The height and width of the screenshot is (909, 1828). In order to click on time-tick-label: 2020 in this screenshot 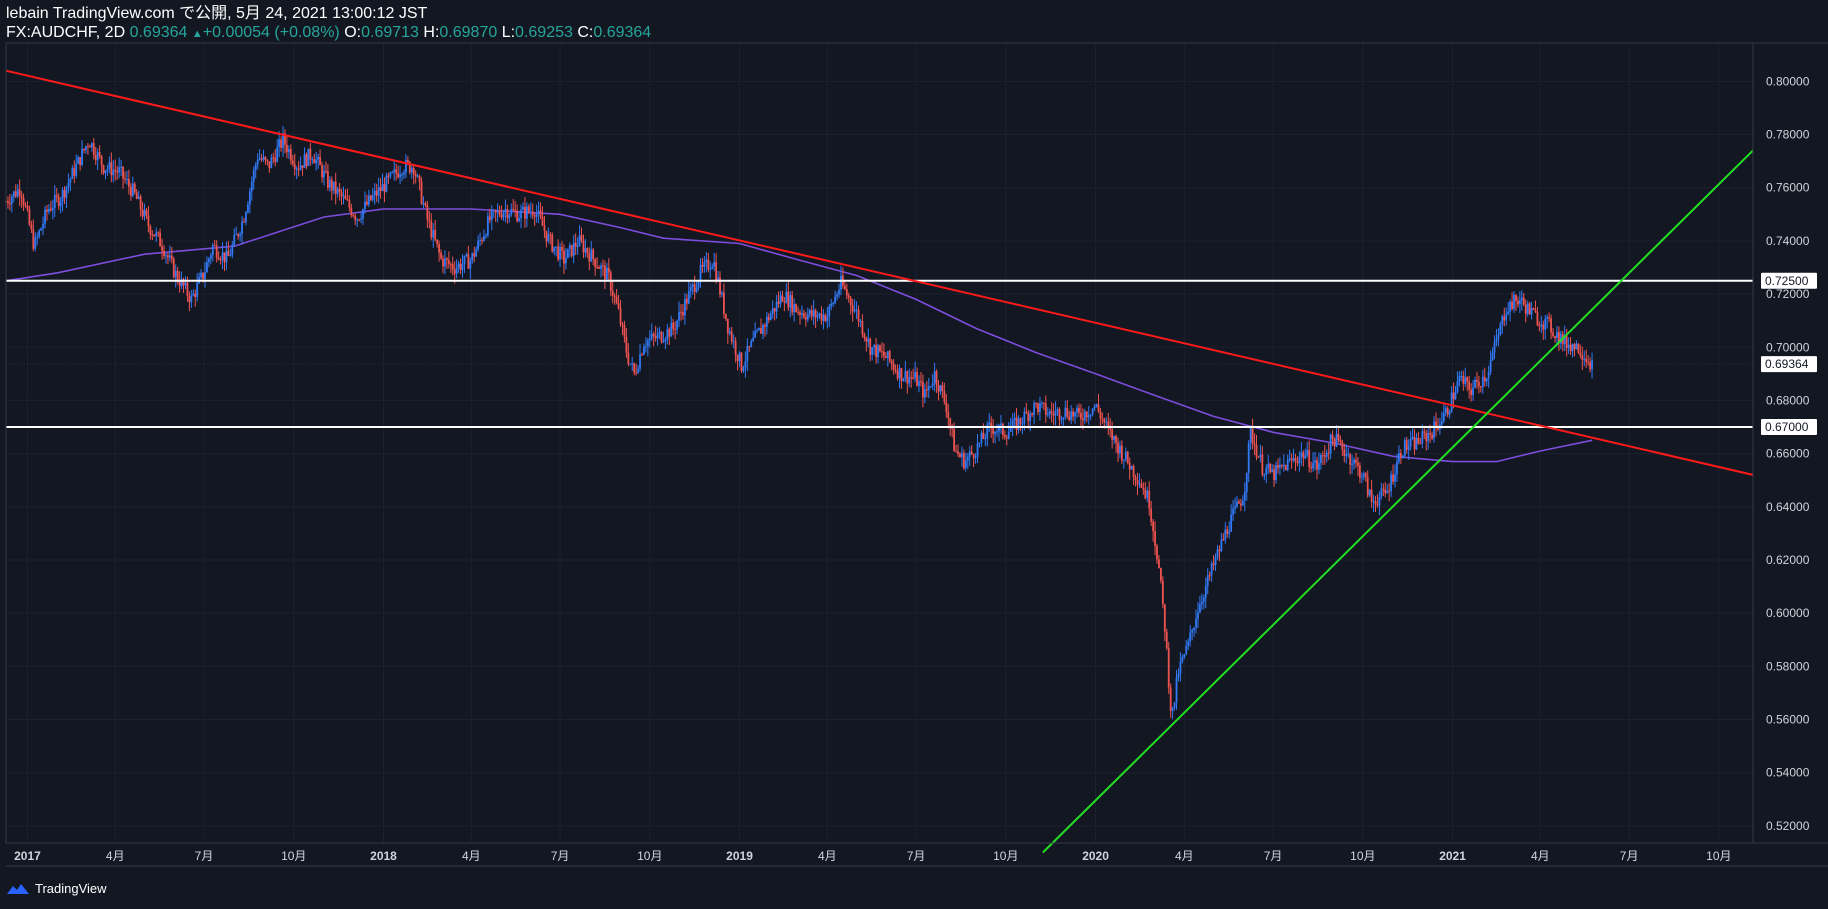, I will do `click(1095, 856)`.